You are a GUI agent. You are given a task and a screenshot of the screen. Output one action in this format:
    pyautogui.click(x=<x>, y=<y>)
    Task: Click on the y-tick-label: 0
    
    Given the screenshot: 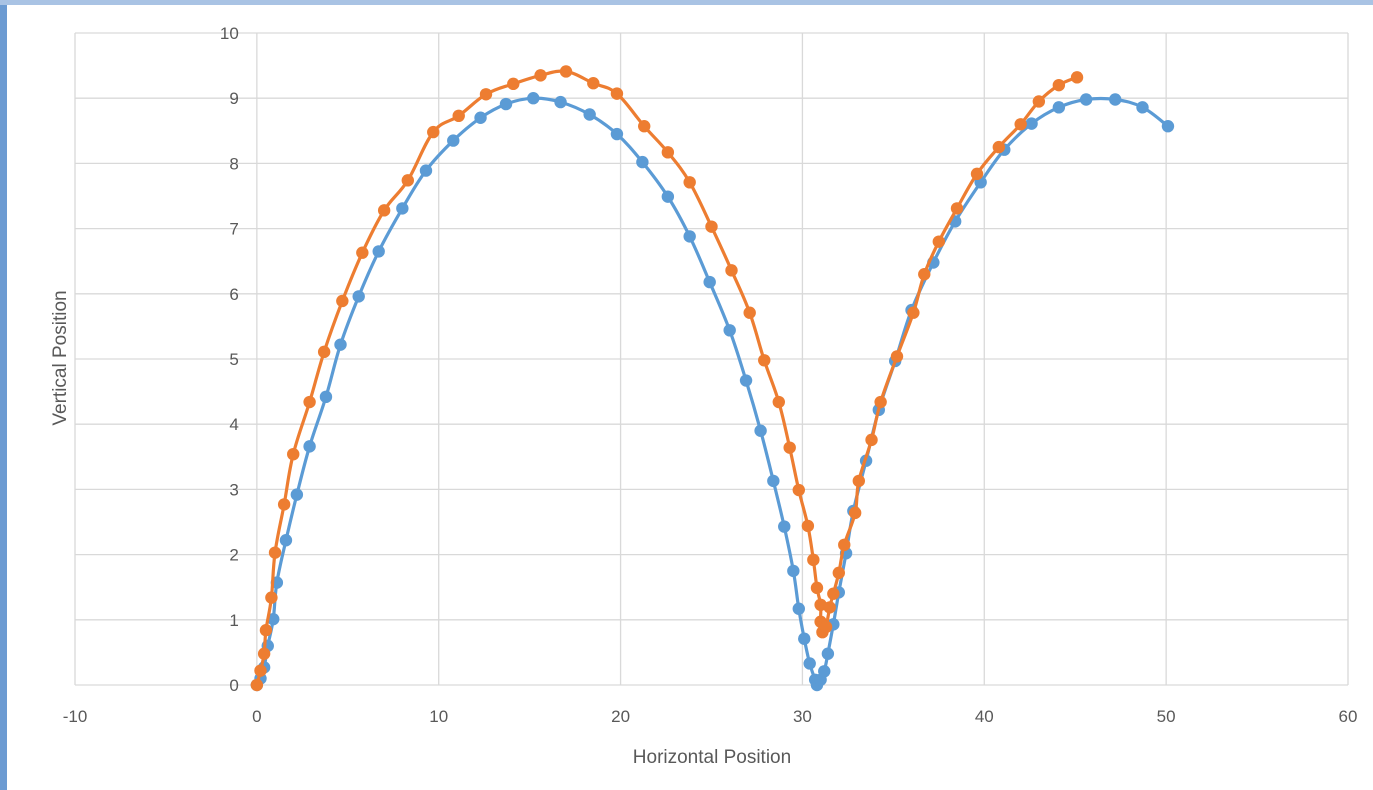 What is the action you would take?
    pyautogui.click(x=233, y=685)
    